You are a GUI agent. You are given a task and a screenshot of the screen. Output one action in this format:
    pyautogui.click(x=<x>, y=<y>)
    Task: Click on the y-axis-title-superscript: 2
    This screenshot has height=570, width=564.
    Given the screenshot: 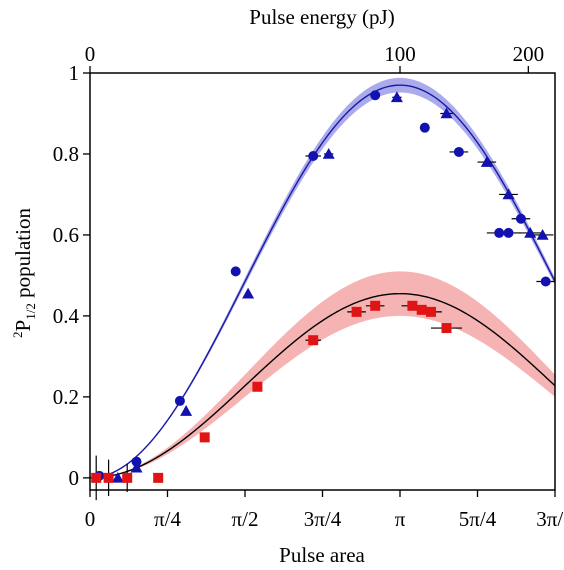 What is the action you would take?
    pyautogui.click(x=17, y=334)
    